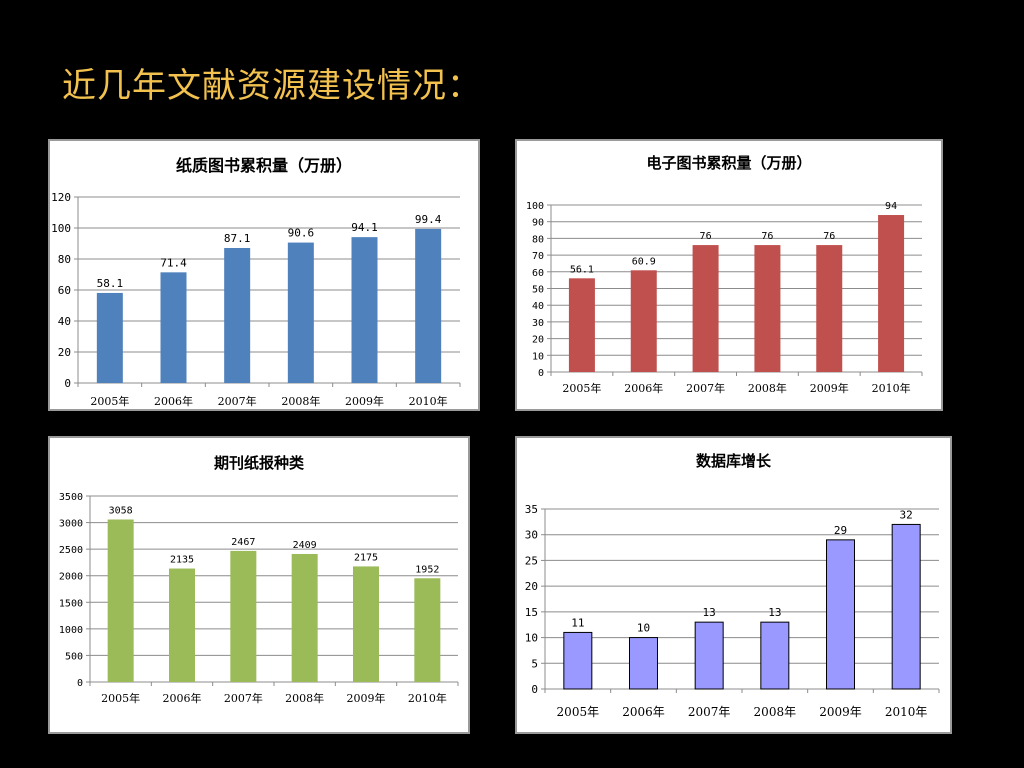 The image size is (1024, 768). I want to click on y-tick-label: 1000, so click(71, 630).